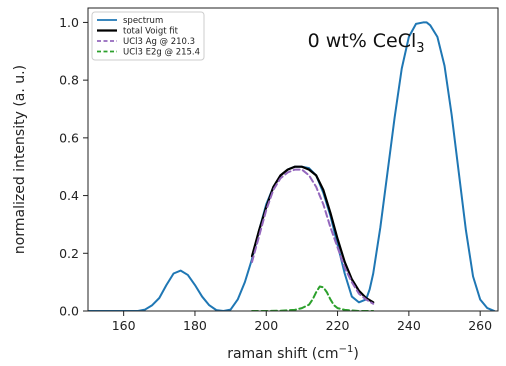 The height and width of the screenshot is (366, 506). What do you see at coordinates (124, 325) in the screenshot?
I see `x-tick-label: 160` at bounding box center [124, 325].